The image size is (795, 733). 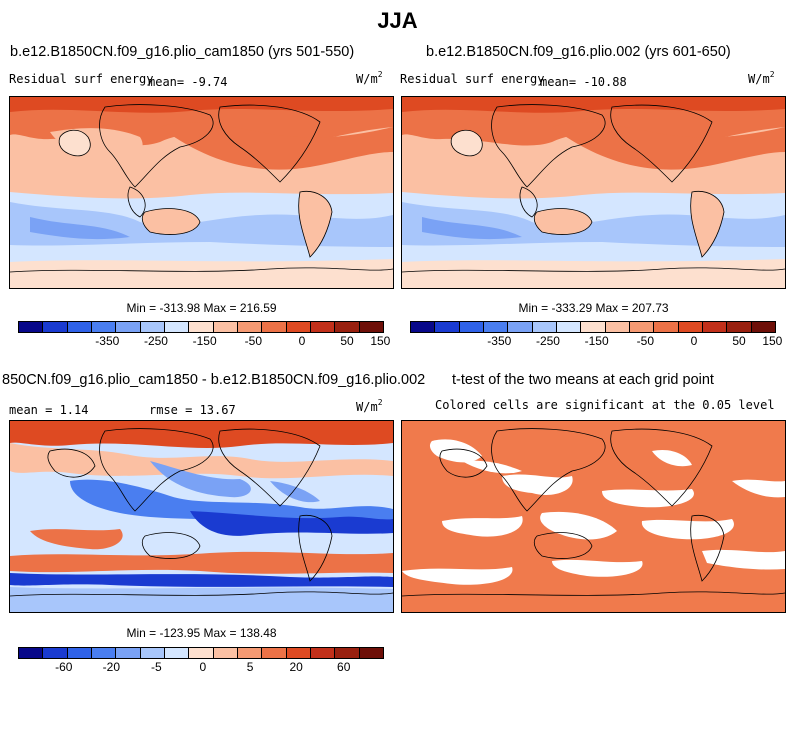 I want to click on panel3-map, so click(x=201, y=516).